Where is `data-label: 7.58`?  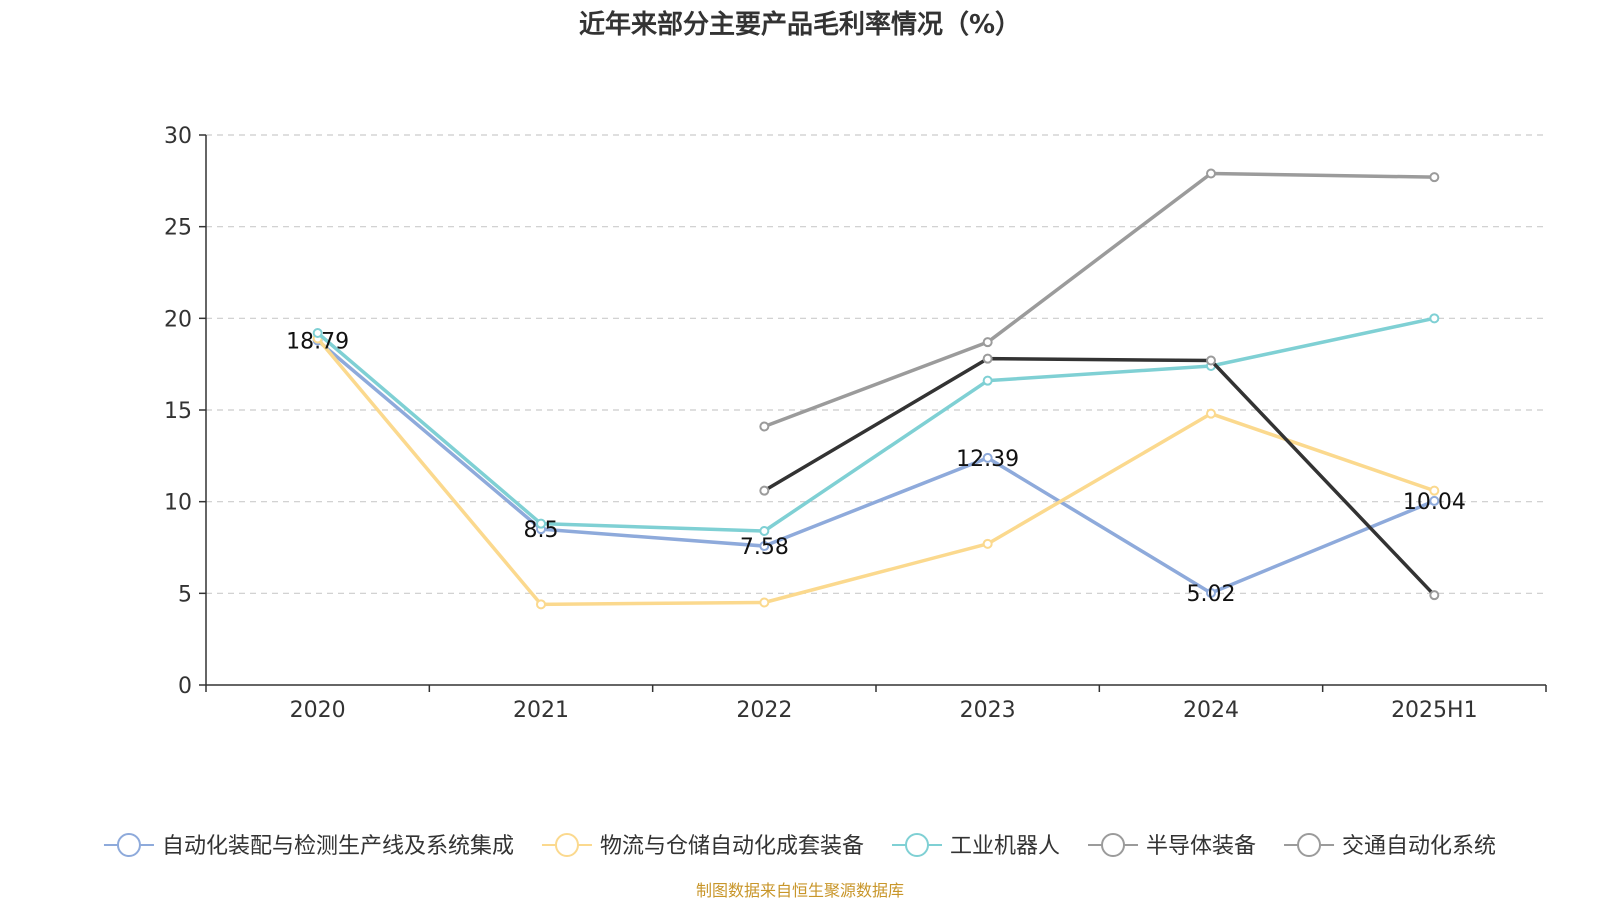 data-label: 7.58 is located at coordinates (764, 547).